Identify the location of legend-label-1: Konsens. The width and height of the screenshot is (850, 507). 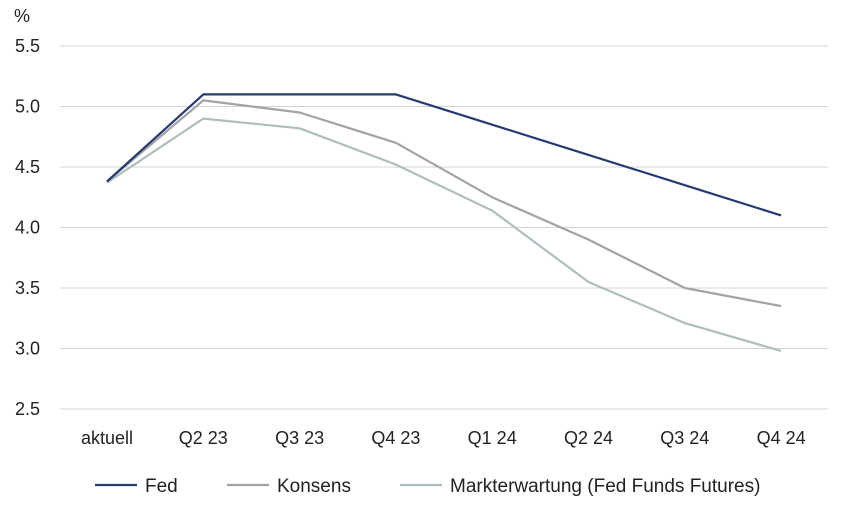
(314, 486).